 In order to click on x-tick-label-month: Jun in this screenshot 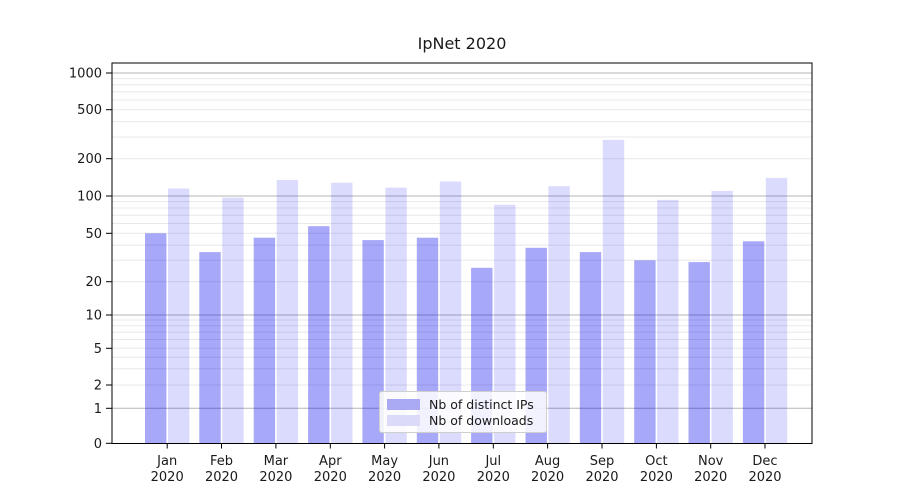, I will do `click(438, 461)`.